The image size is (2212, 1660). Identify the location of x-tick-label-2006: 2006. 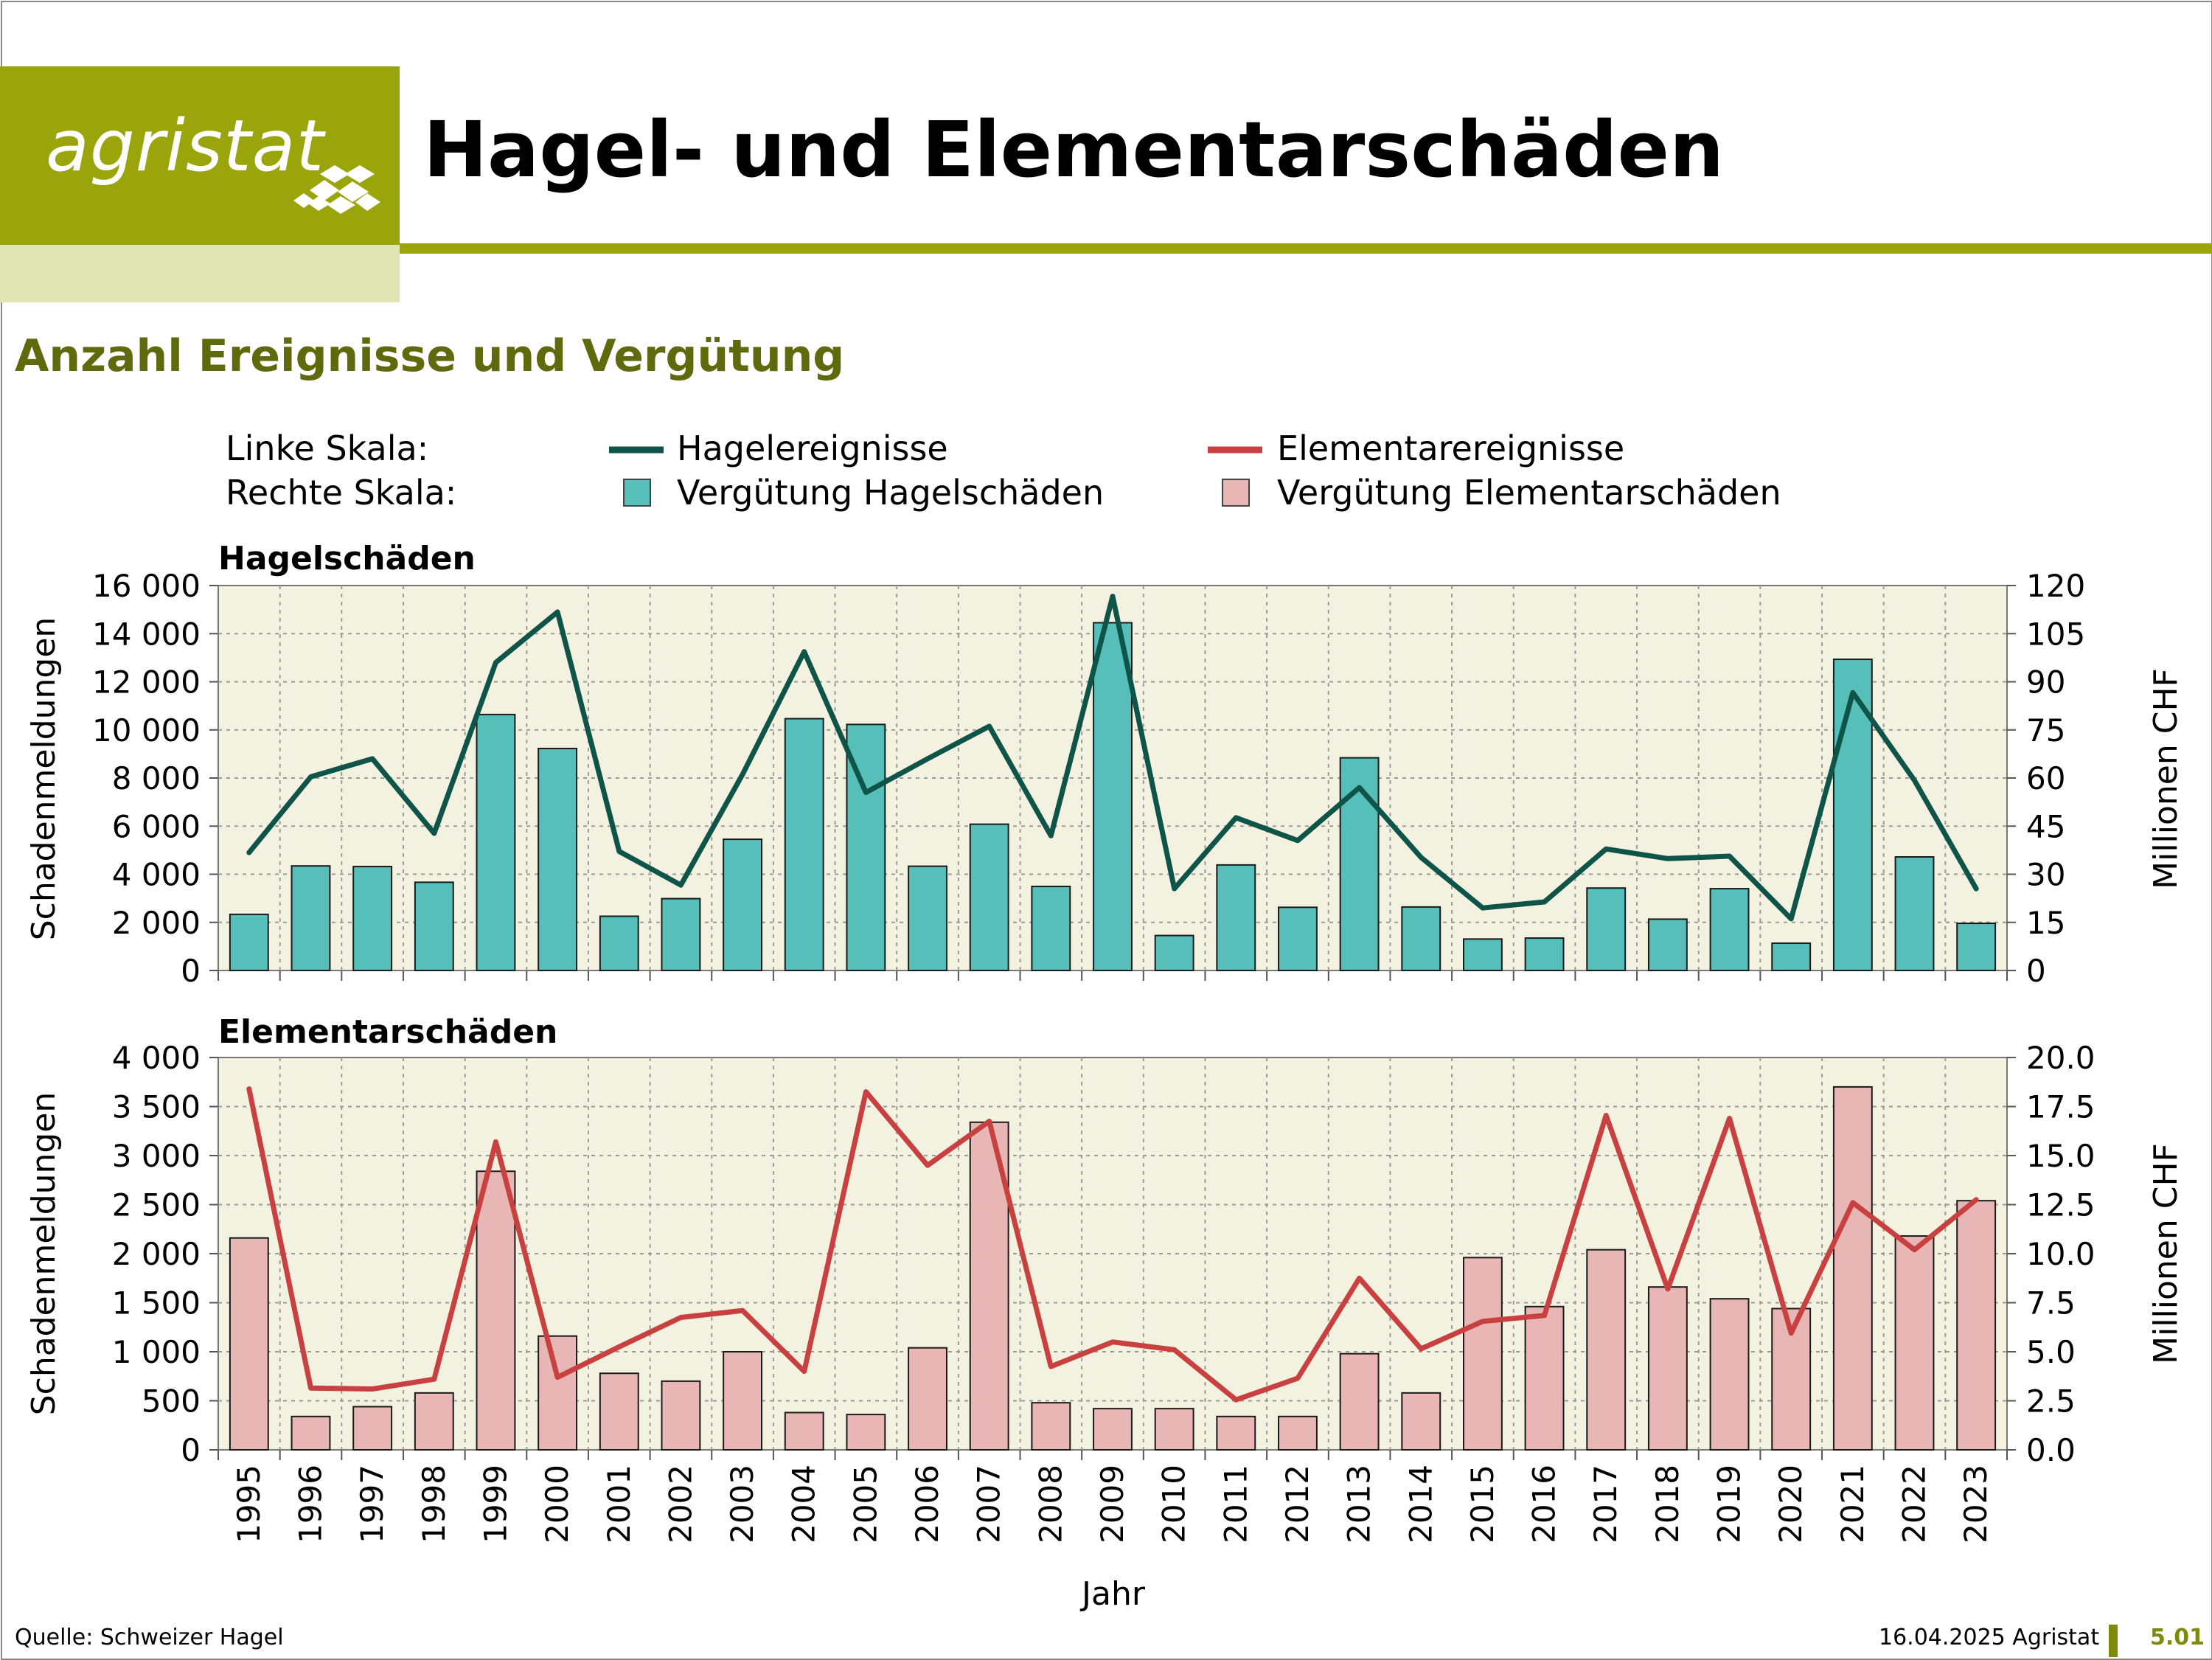
(927, 1504).